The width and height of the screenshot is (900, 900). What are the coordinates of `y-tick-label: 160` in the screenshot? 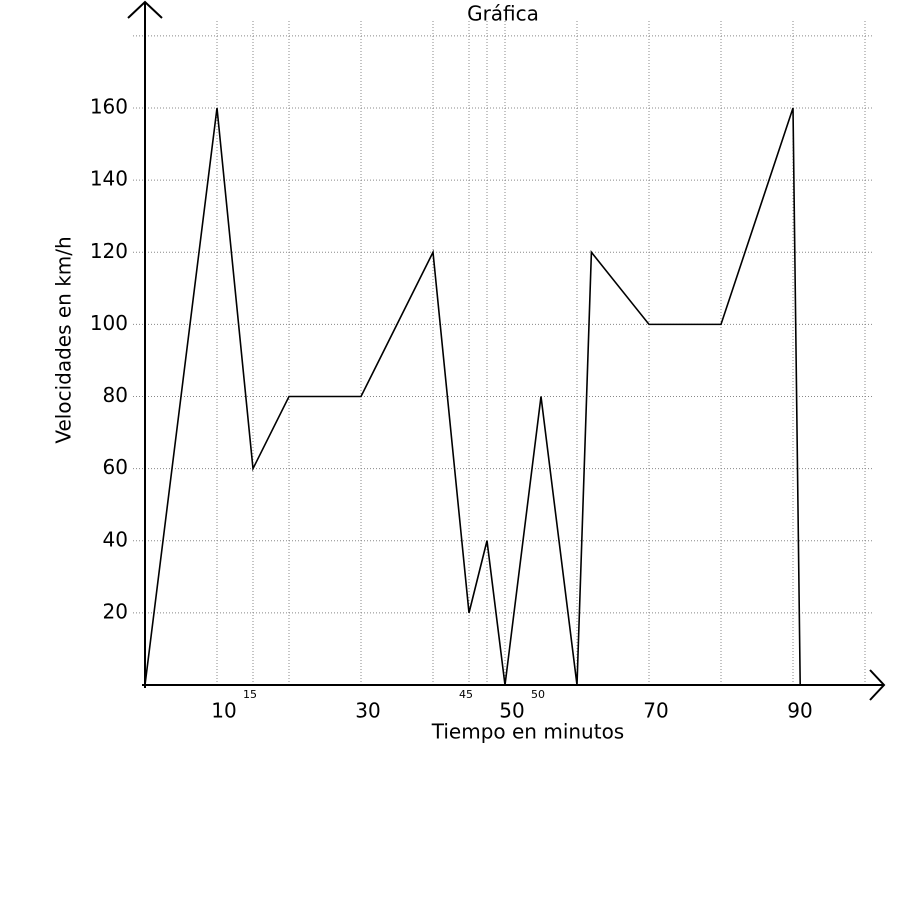 It's located at (109, 107).